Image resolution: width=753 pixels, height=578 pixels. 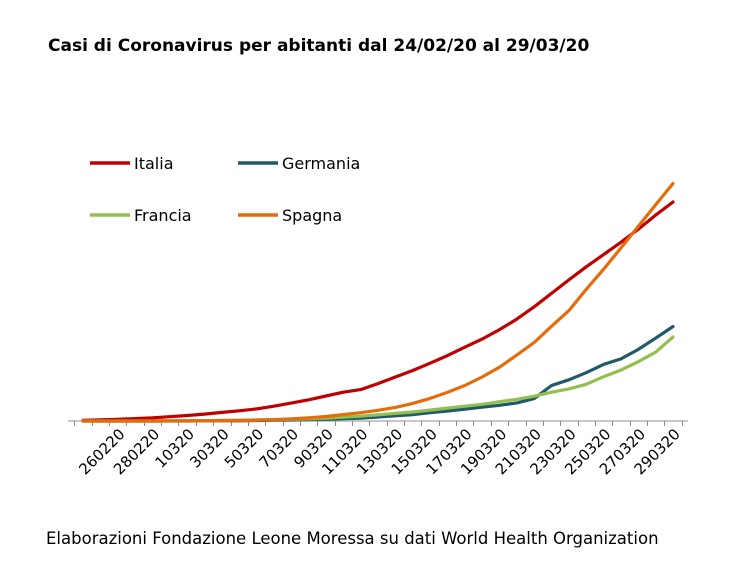 What do you see at coordinates (154, 163) in the screenshot?
I see `legend-label-italia: Italia` at bounding box center [154, 163].